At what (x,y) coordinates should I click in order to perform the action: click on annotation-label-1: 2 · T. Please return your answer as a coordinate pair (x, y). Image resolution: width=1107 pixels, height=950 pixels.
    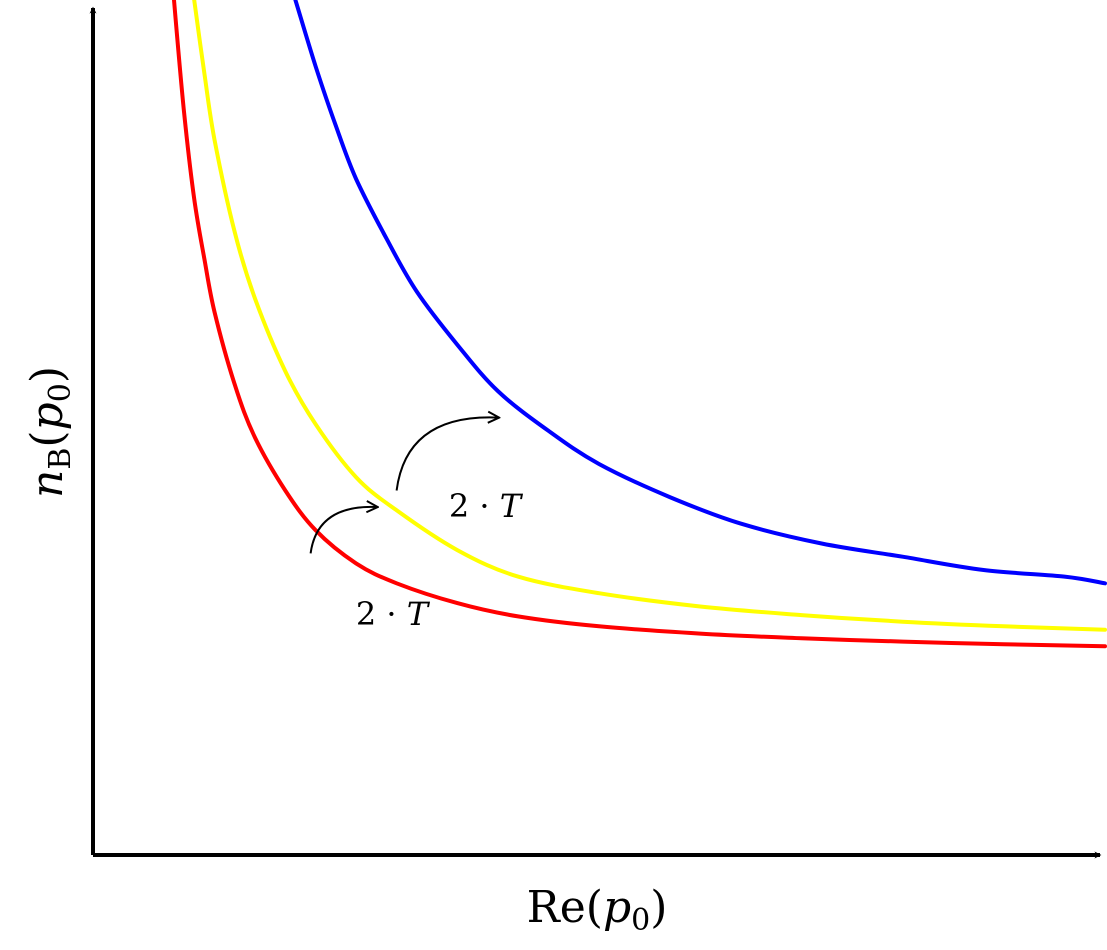
    Looking at the image, I should click on (393, 614).